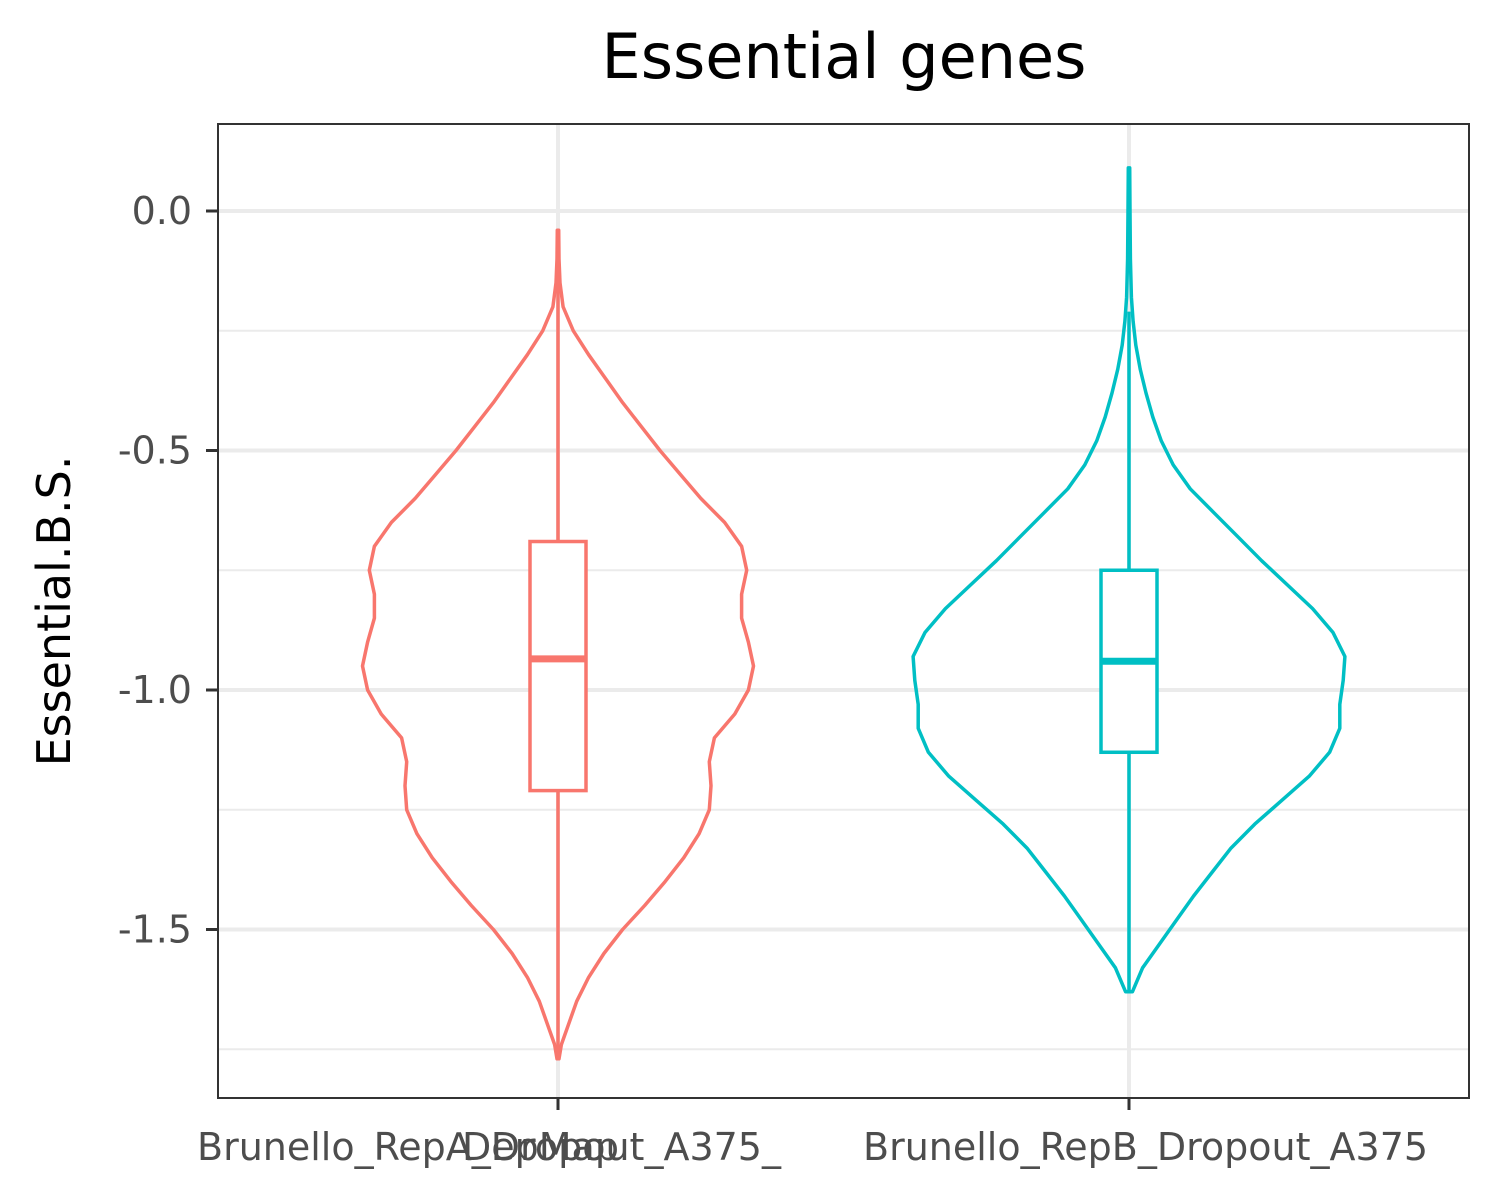 The width and height of the screenshot is (1500, 1200). Describe the element at coordinates (844, 56) in the screenshot. I see `chart-title: Essential genes` at that location.